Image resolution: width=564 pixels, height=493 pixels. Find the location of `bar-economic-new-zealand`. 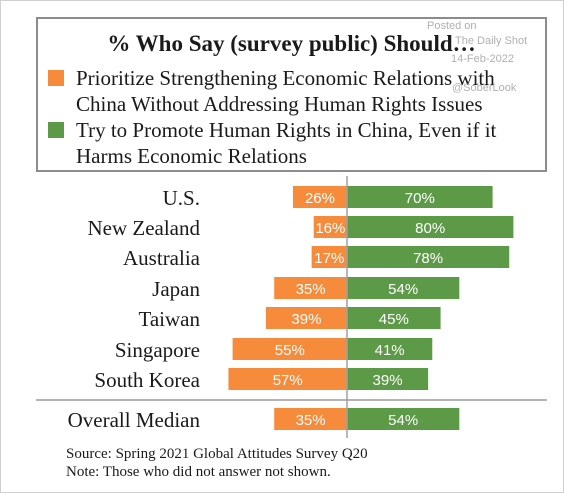

bar-economic-new-zealand is located at coordinates (330, 227).